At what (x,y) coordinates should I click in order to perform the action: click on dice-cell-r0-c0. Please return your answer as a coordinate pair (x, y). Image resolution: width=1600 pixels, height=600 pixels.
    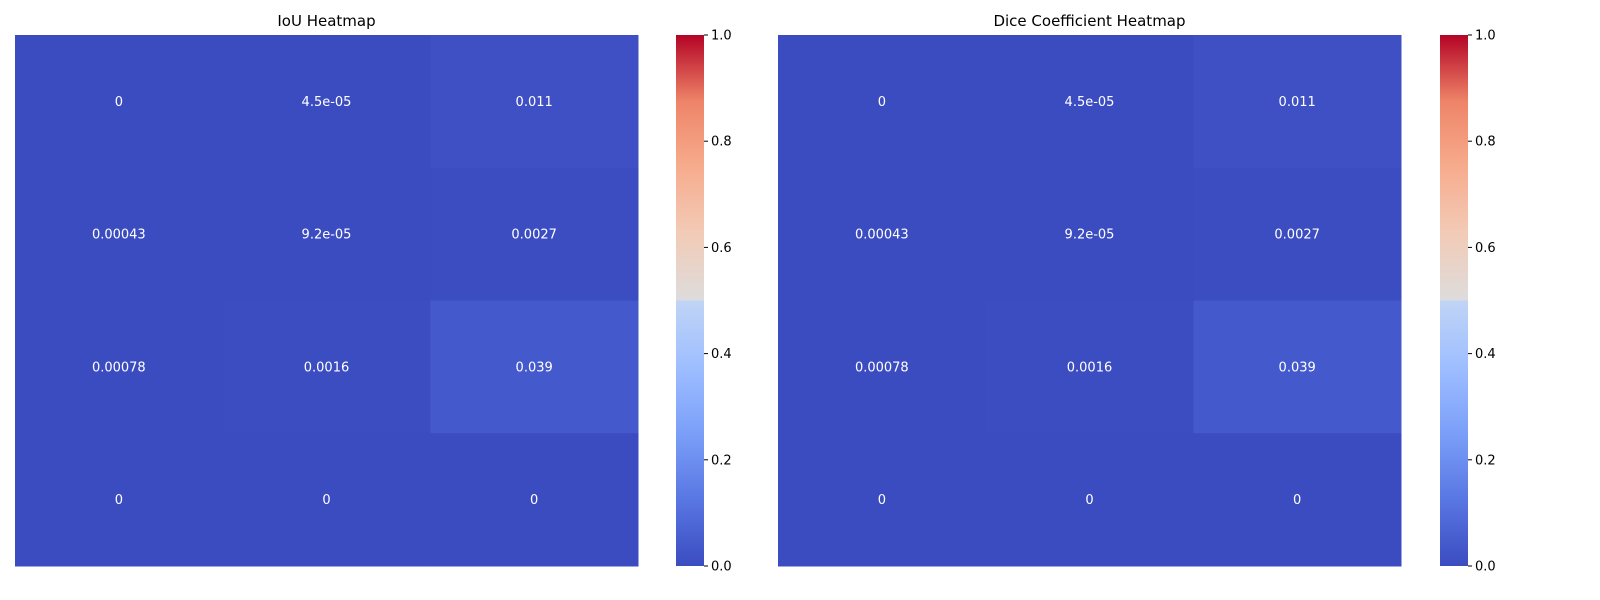
    Looking at the image, I should click on (882, 102).